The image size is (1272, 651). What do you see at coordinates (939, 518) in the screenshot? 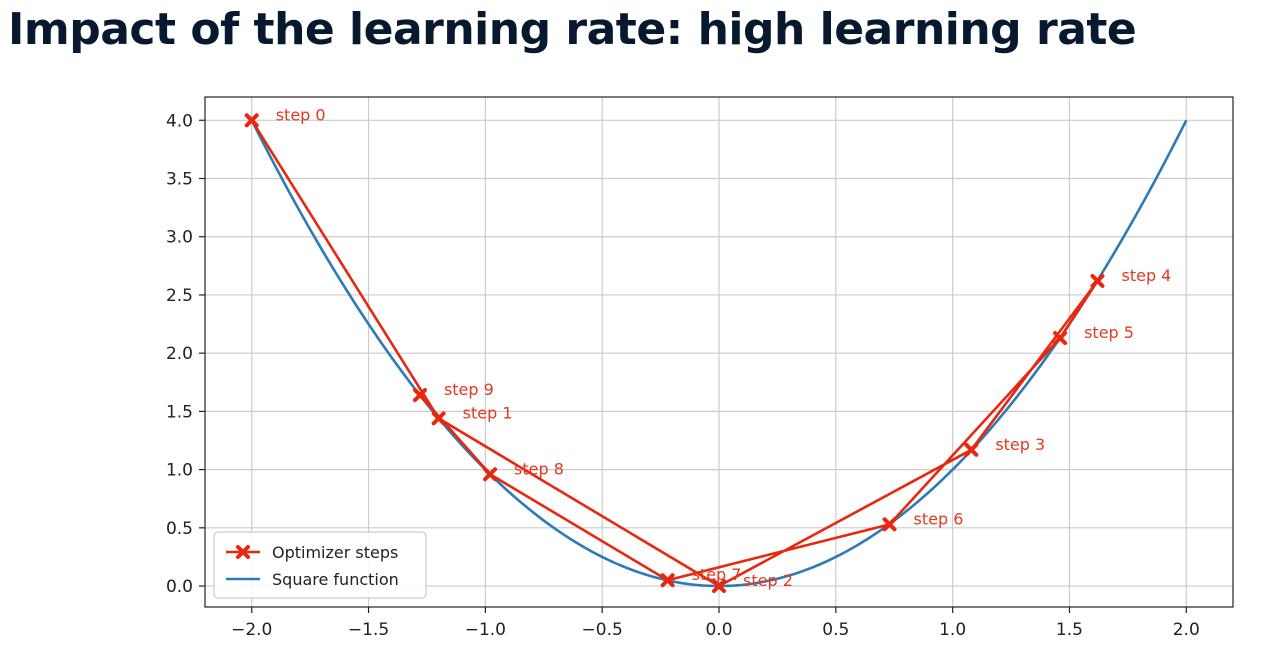
I see `step-label: step 6` at bounding box center [939, 518].